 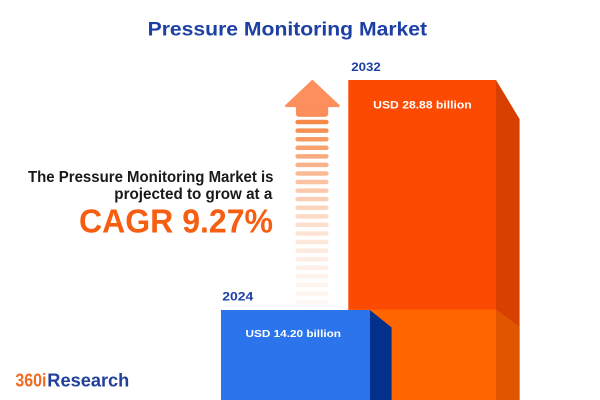 What do you see at coordinates (422, 106) in the screenshot?
I see `svg-text: USD 28.88 billion` at bounding box center [422, 106].